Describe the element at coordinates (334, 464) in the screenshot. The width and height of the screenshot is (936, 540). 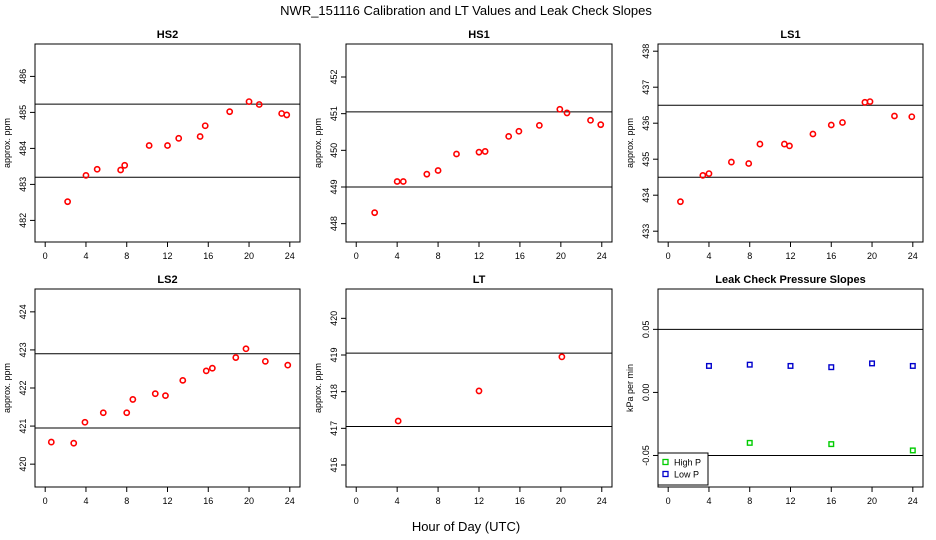
I see `y-tick-label: 416` at that location.